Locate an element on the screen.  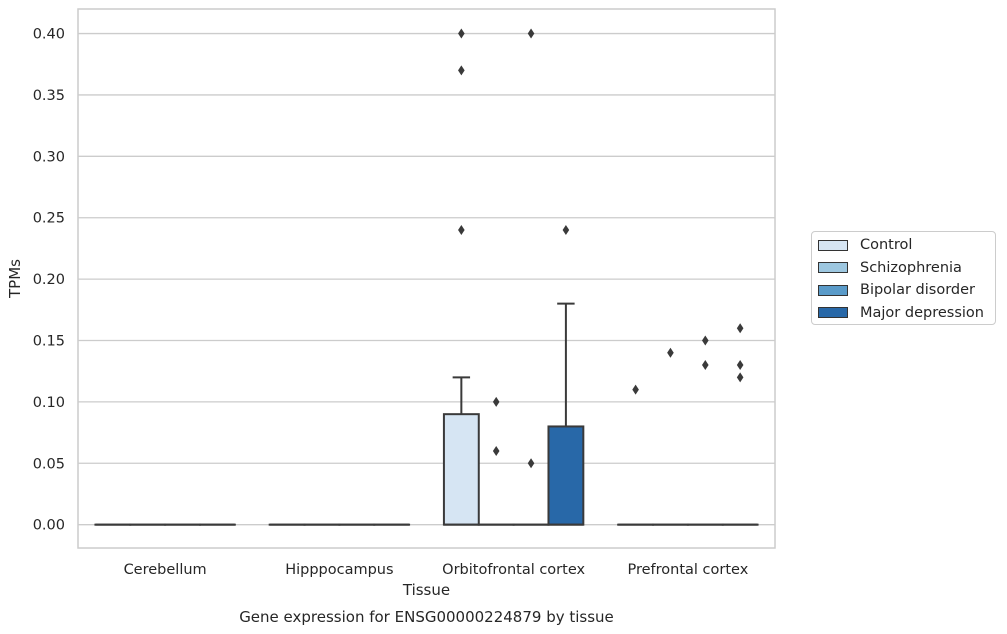
legend-item: Control is located at coordinates (865, 245).